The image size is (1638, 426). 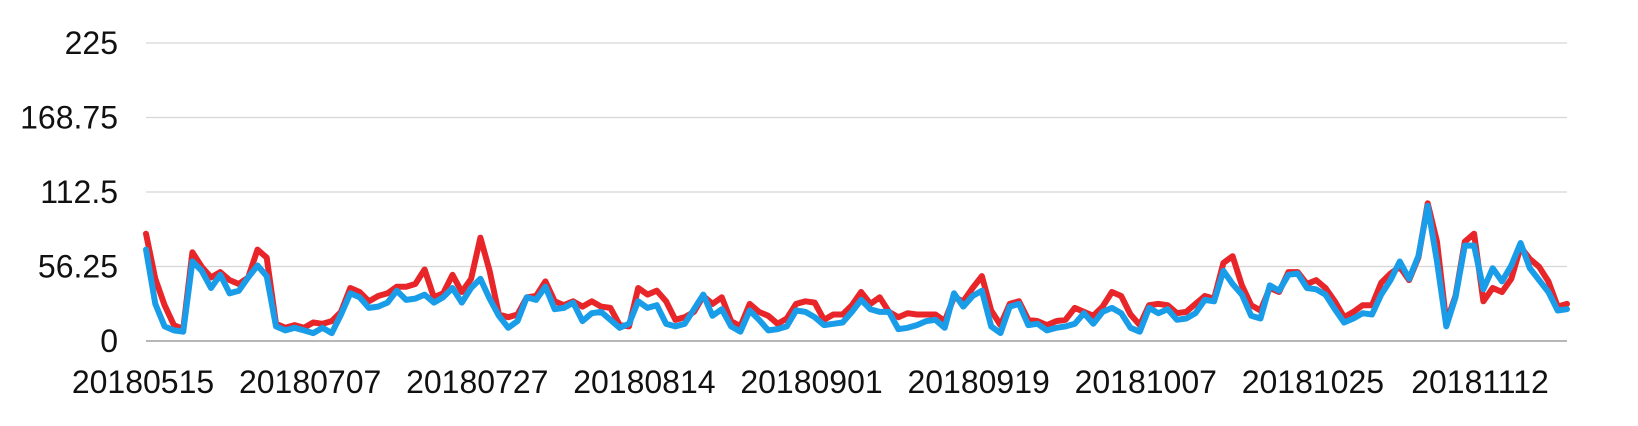 I want to click on x-tick-label: 20180515, so click(x=143, y=382).